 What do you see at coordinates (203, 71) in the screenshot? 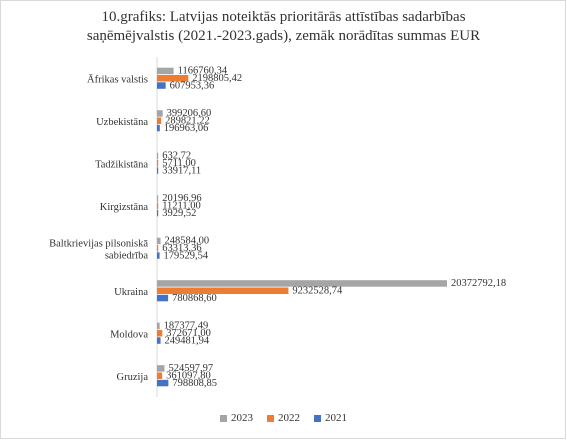
I see `data-label: 1166760,34` at bounding box center [203, 71].